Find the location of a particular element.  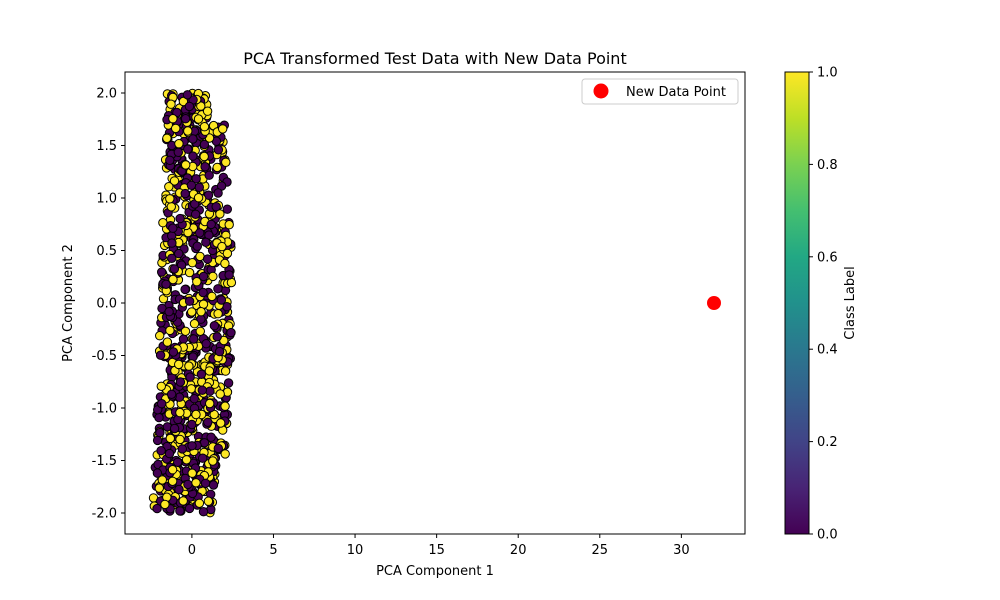

y-axis-label: PCA Component 2 is located at coordinates (68, 303).